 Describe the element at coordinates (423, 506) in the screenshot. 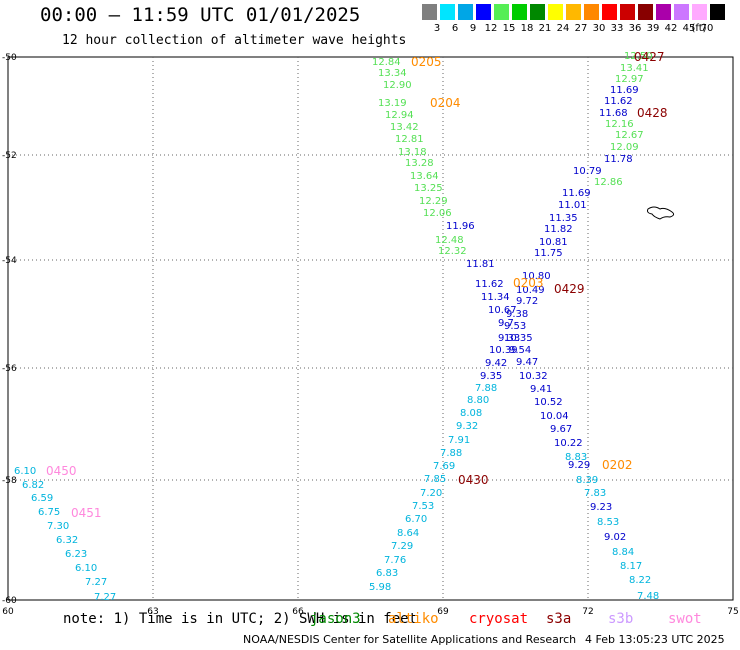

I see `swh-reading: 7.53` at that location.